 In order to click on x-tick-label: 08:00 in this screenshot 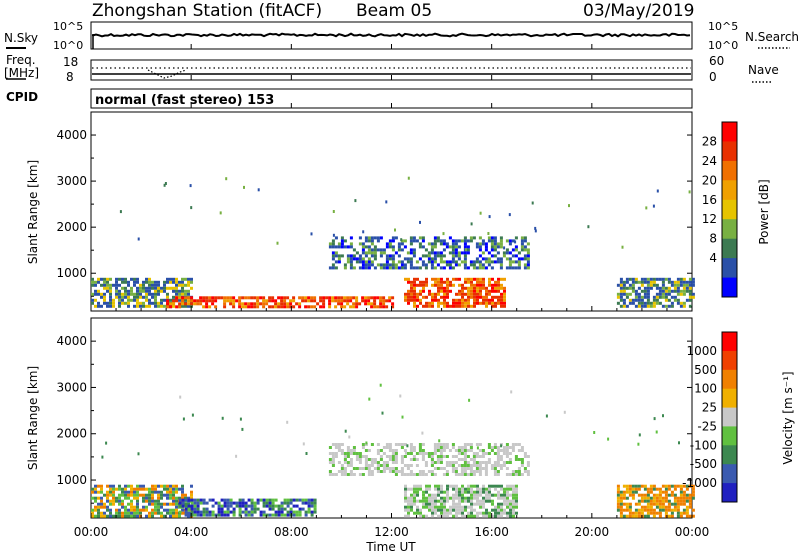, I will do `click(291, 532)`.